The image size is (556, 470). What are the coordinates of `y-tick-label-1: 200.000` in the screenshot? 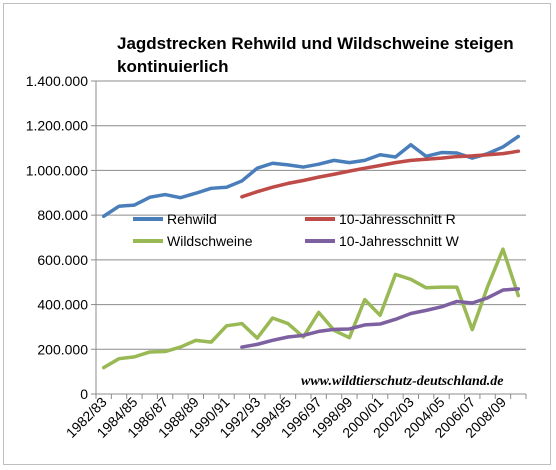 It's located at (62, 349).